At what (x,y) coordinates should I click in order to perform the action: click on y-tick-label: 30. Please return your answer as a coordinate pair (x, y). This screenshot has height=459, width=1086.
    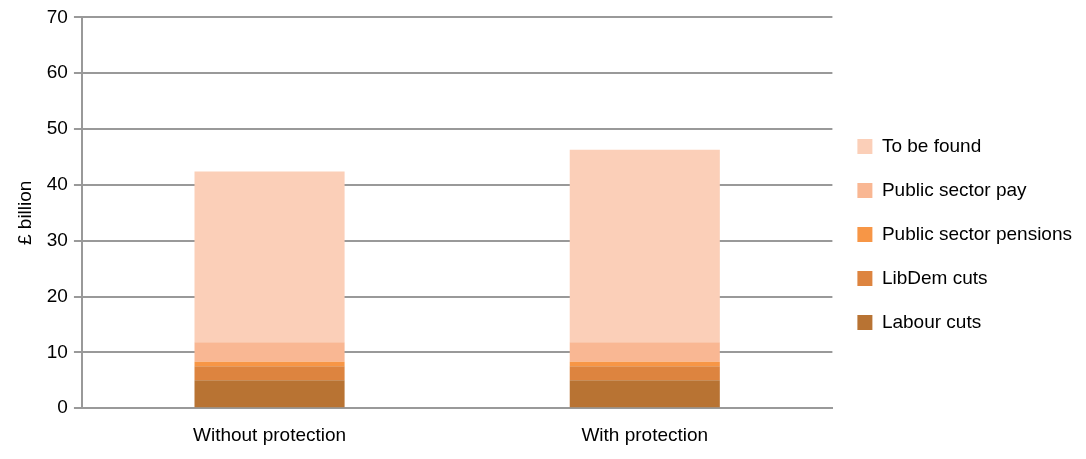
    Looking at the image, I should click on (57, 239).